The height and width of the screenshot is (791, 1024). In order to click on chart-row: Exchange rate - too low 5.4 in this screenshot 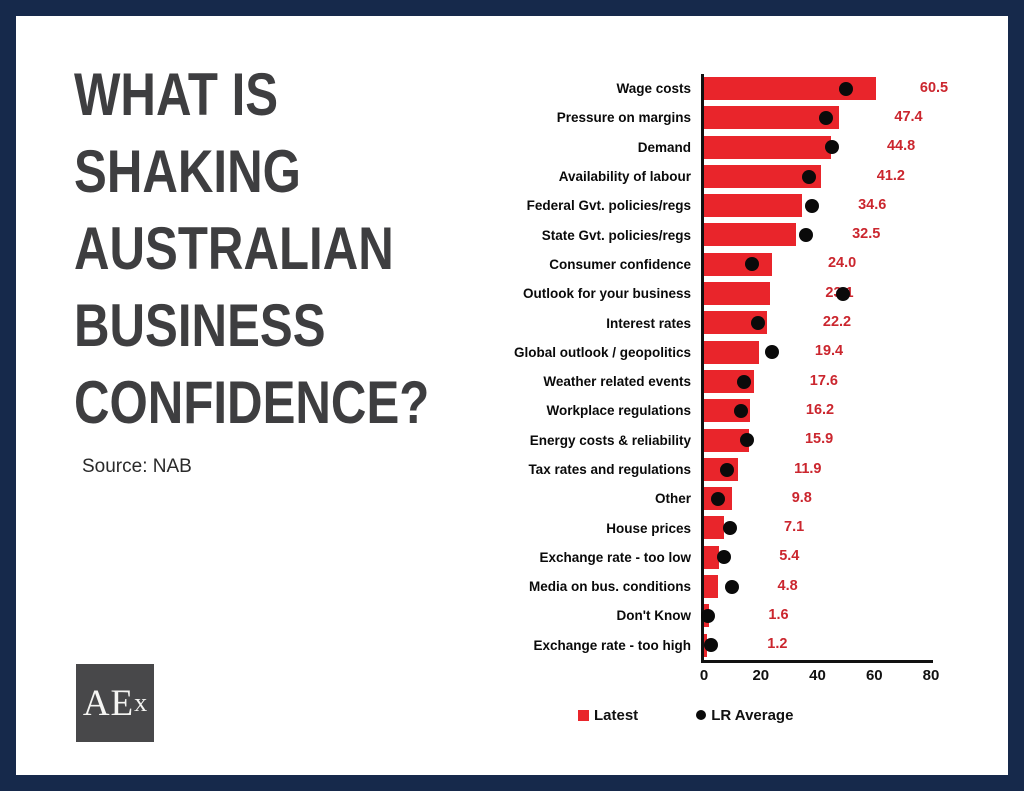, I will do `click(706, 557)`.